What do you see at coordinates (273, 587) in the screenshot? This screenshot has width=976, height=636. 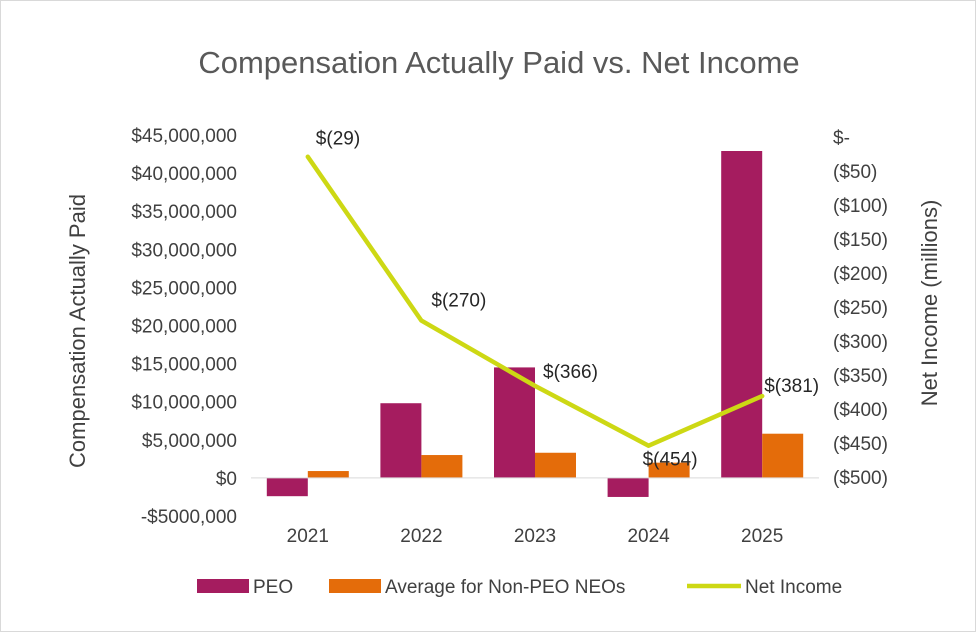 I see `legend-label-peo: PEO` at bounding box center [273, 587].